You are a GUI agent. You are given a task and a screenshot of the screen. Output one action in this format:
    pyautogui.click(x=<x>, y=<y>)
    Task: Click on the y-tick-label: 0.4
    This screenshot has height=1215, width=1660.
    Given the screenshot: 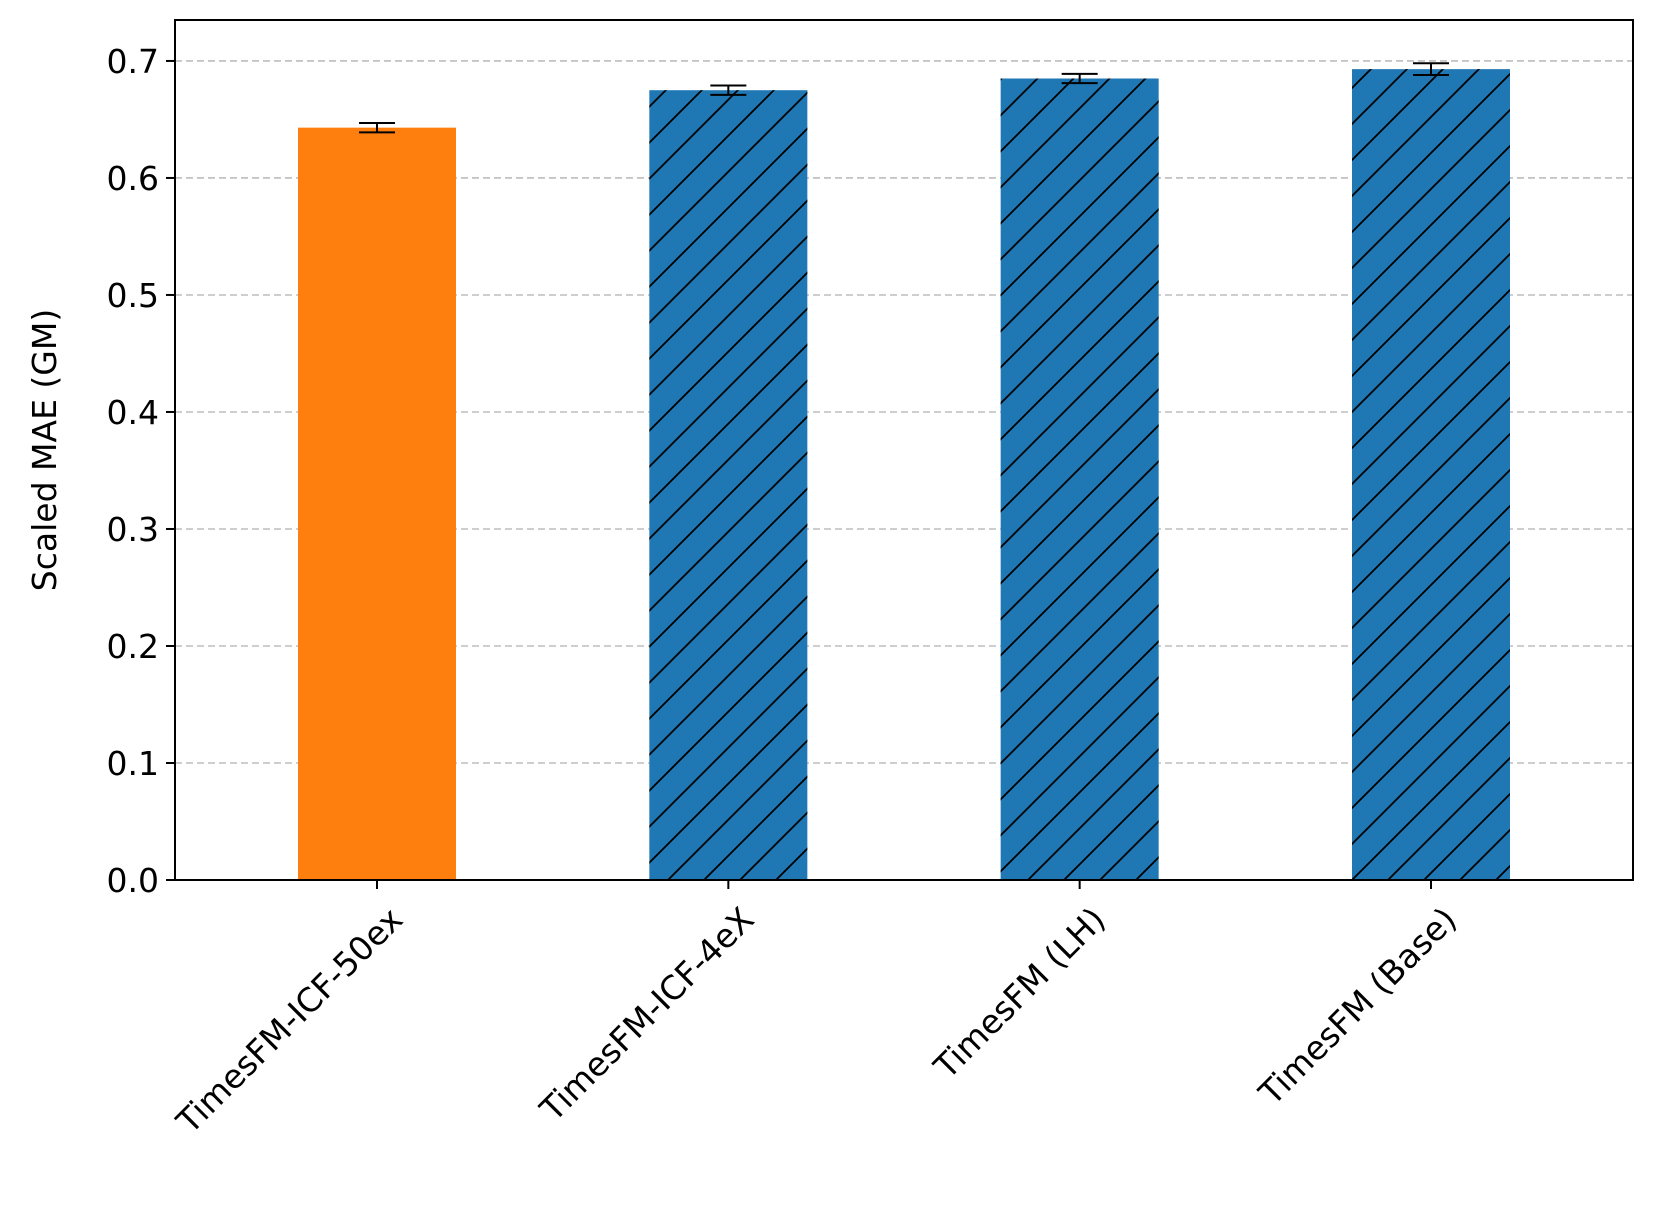 What is the action you would take?
    pyautogui.click(x=133, y=412)
    